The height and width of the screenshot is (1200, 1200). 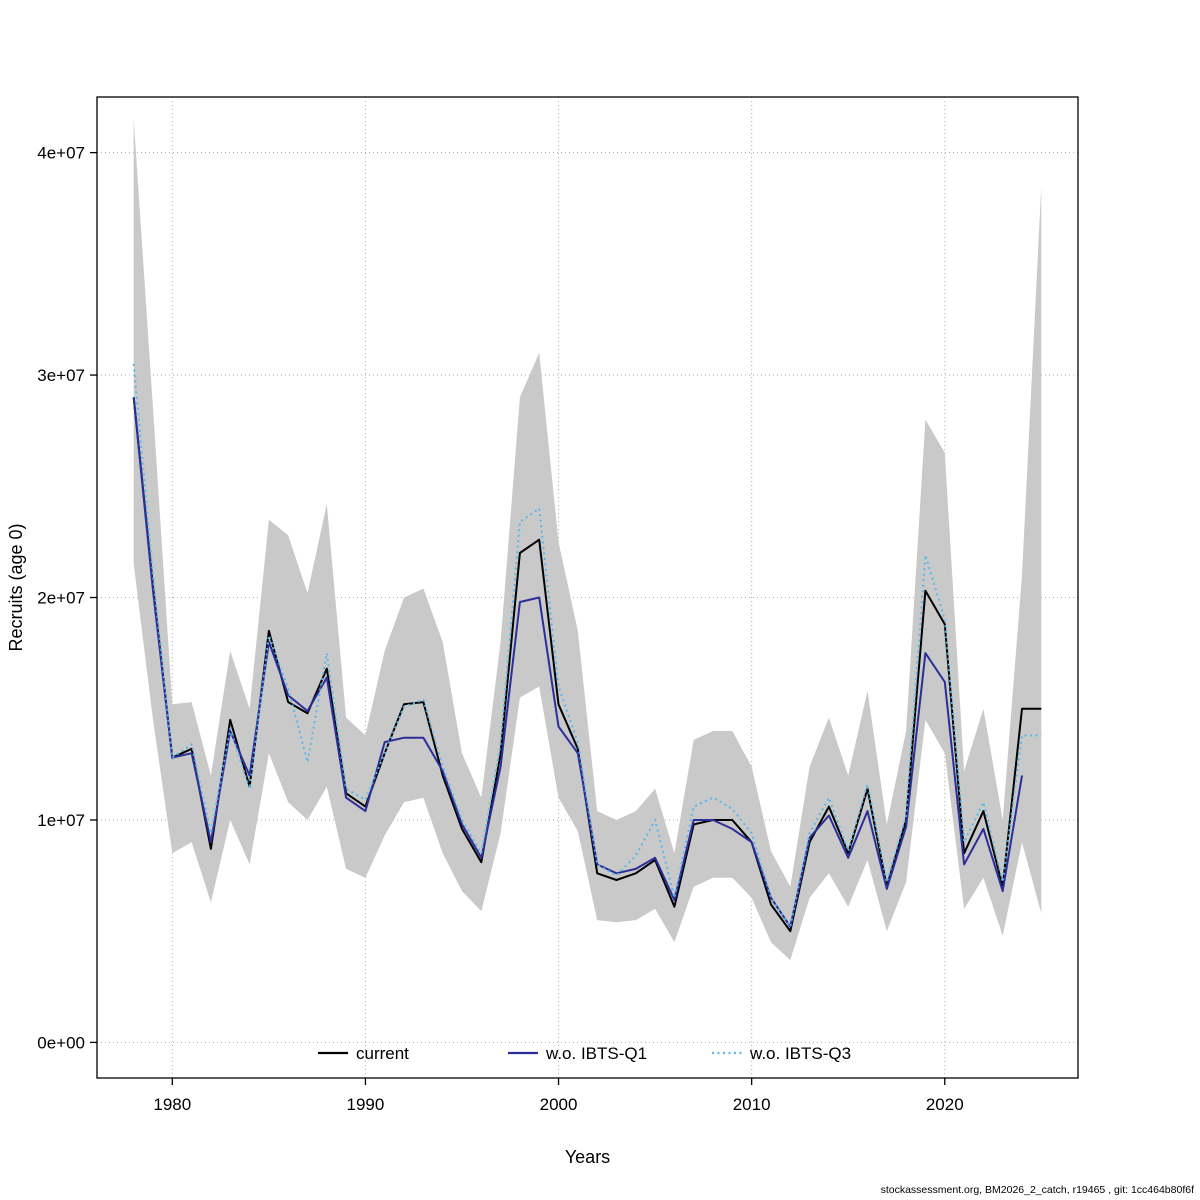 I want to click on legend-label-w-o-ibts-q1: w.o. IBTS-Q1, so click(x=596, y=1053).